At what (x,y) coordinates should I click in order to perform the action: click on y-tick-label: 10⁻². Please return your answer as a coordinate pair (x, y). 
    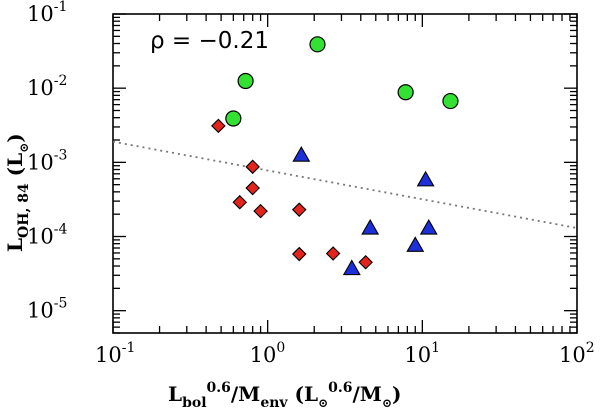
    Looking at the image, I should click on (47, 86).